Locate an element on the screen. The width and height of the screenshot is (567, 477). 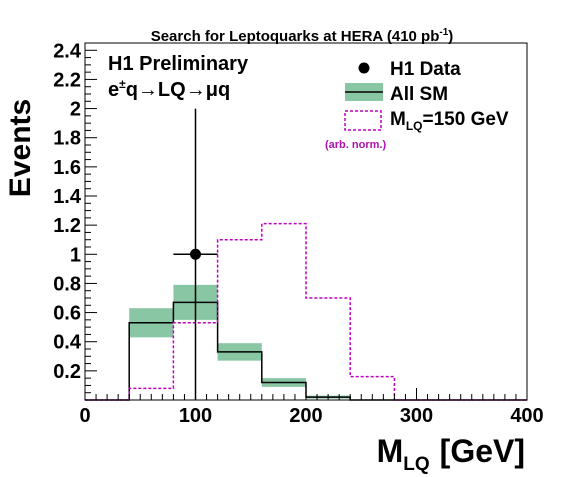
y-tick-label: 0.6 is located at coordinates (67, 314).